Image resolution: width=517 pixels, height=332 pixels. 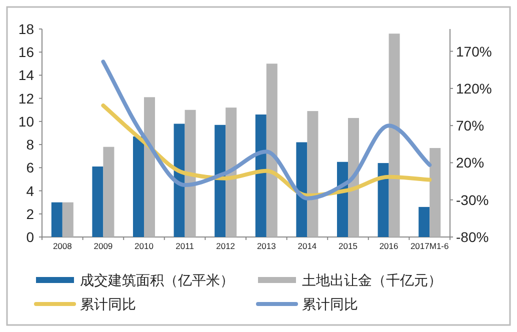 I want to click on y-tick-label: 12, so click(x=26, y=98).